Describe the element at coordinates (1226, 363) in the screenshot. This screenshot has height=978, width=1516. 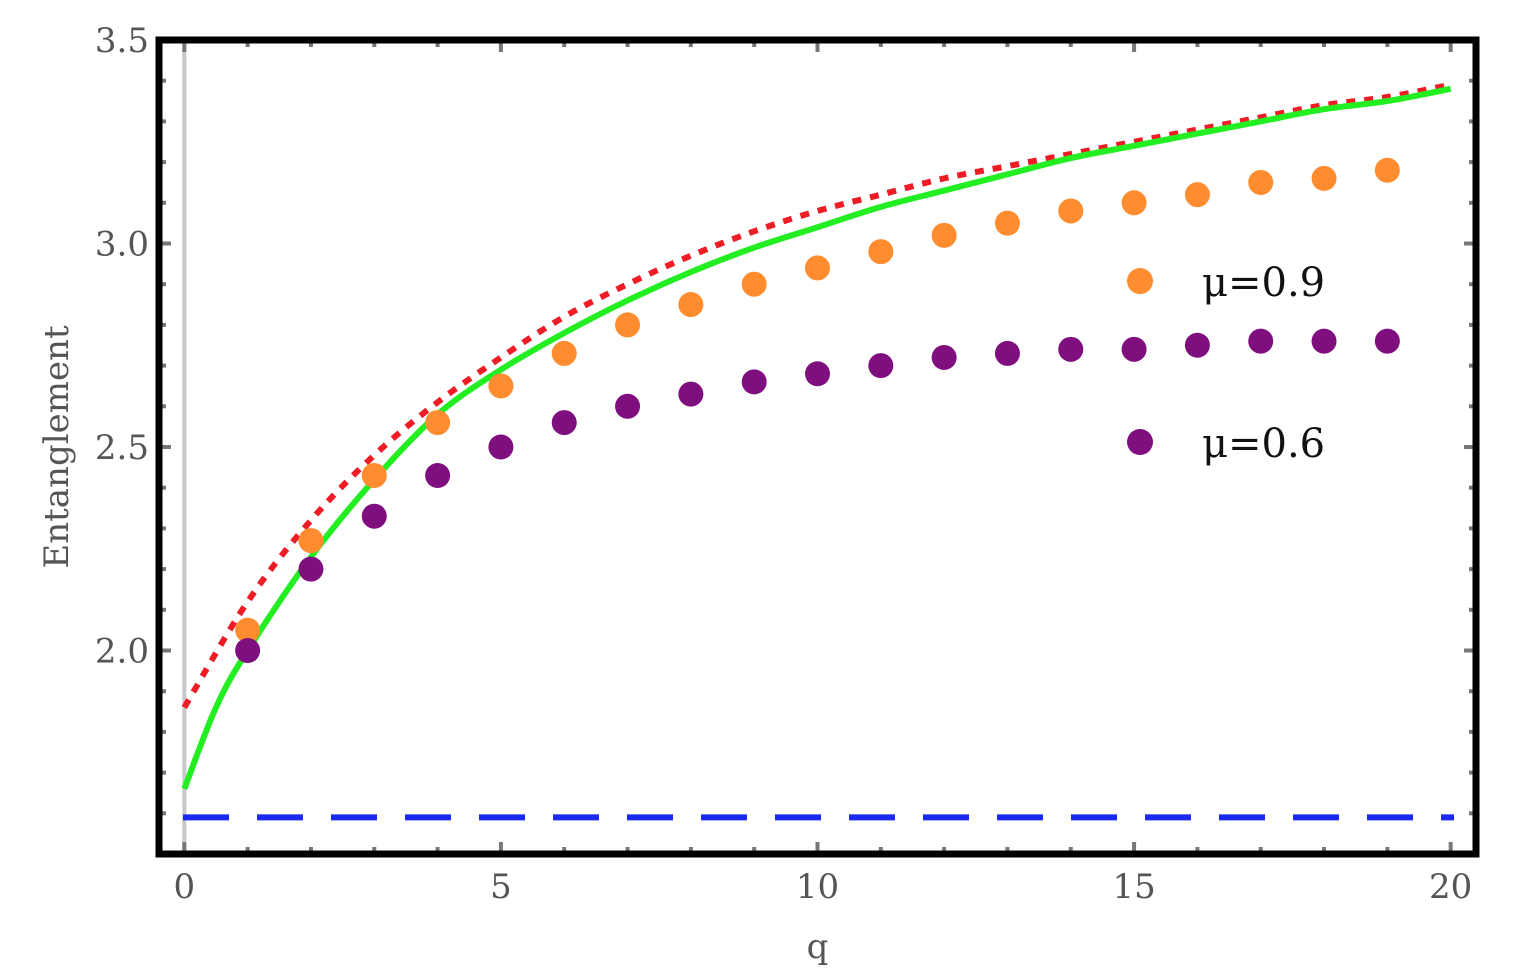
I see `legend: μ=0.9 μ=0.6` at that location.